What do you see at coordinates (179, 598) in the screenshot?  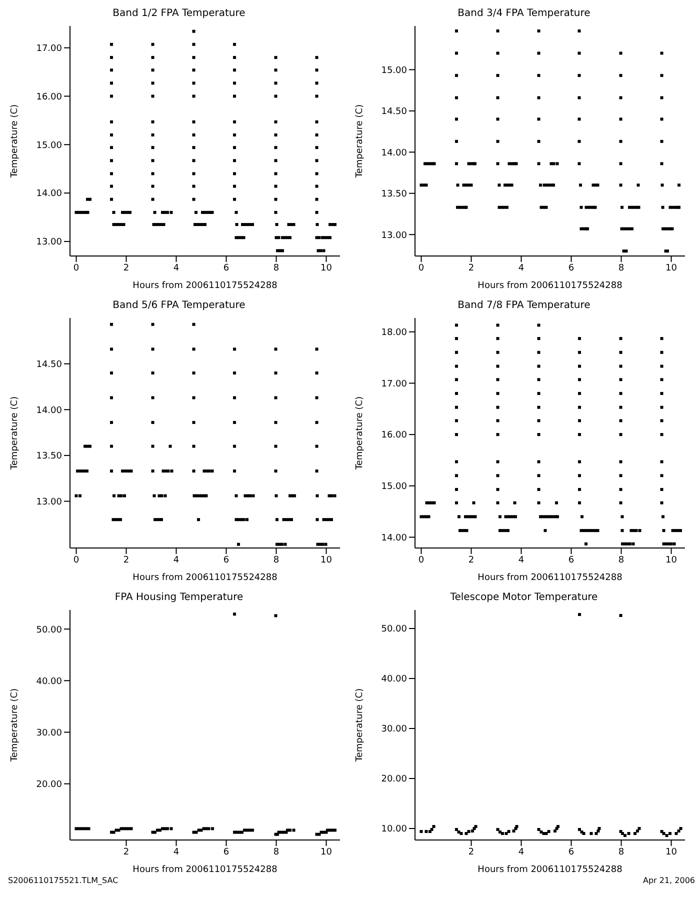 I see `chart-title: FPA Housing Temperature` at bounding box center [179, 598].